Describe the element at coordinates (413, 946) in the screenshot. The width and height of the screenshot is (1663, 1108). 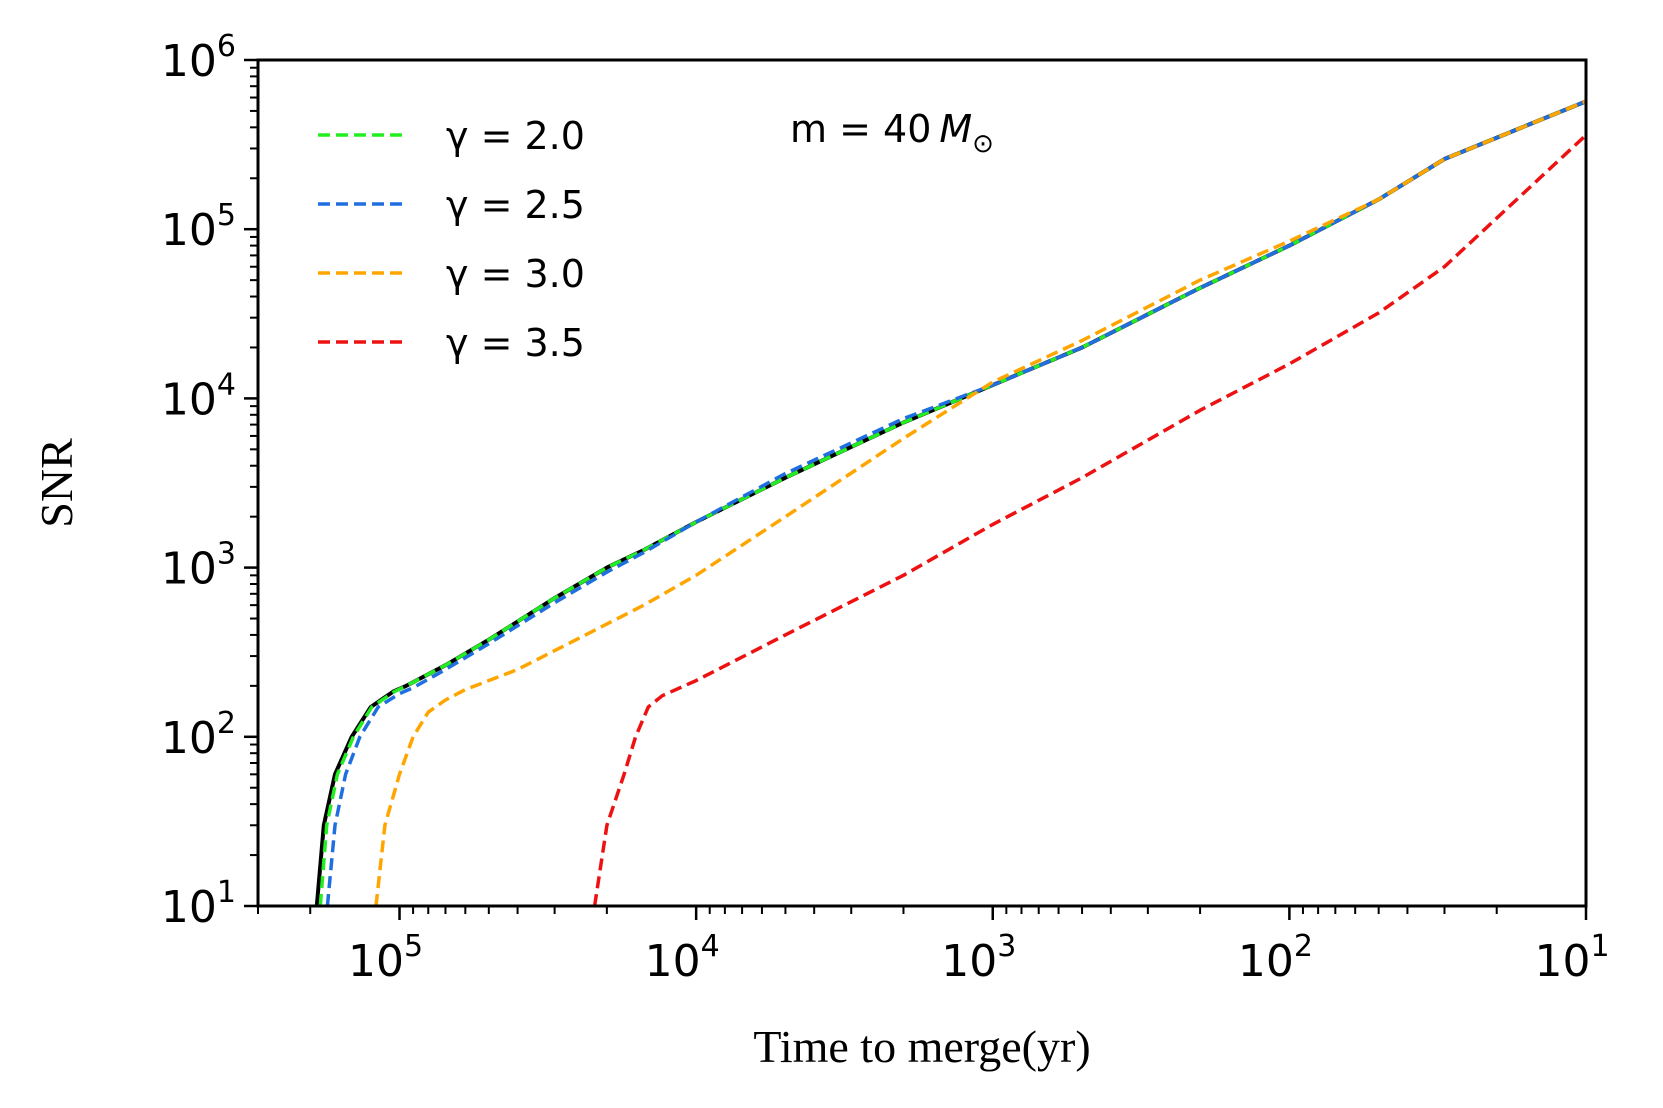
I see `x-tick-exp: 5` at that location.